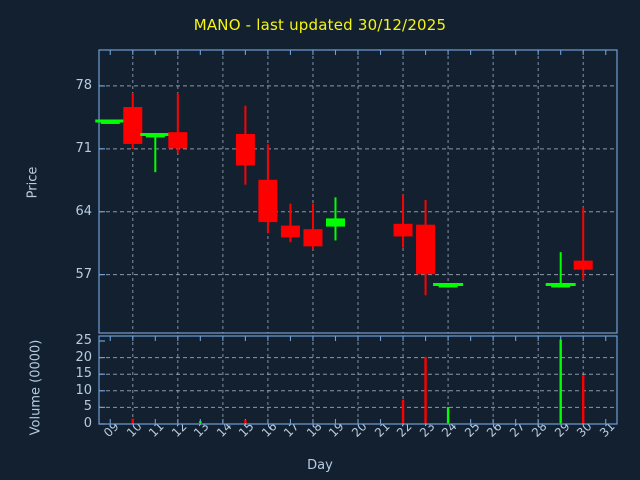 The image size is (640, 480). Describe the element at coordinates (83, 211) in the screenshot. I see `price-y-tick-label: 64` at that location.